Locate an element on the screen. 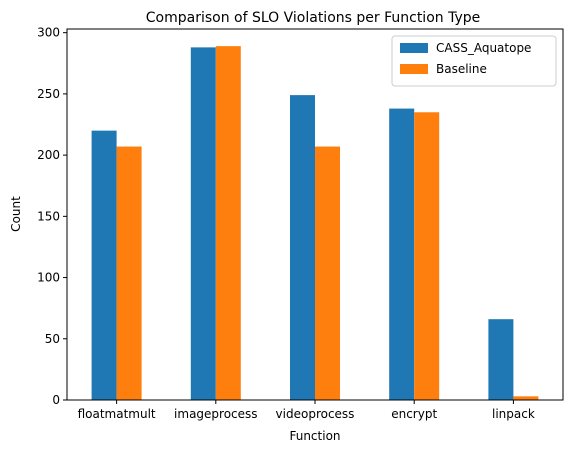 This screenshot has width=571, height=453. bar-baseline-videoprocess is located at coordinates (327, 273).